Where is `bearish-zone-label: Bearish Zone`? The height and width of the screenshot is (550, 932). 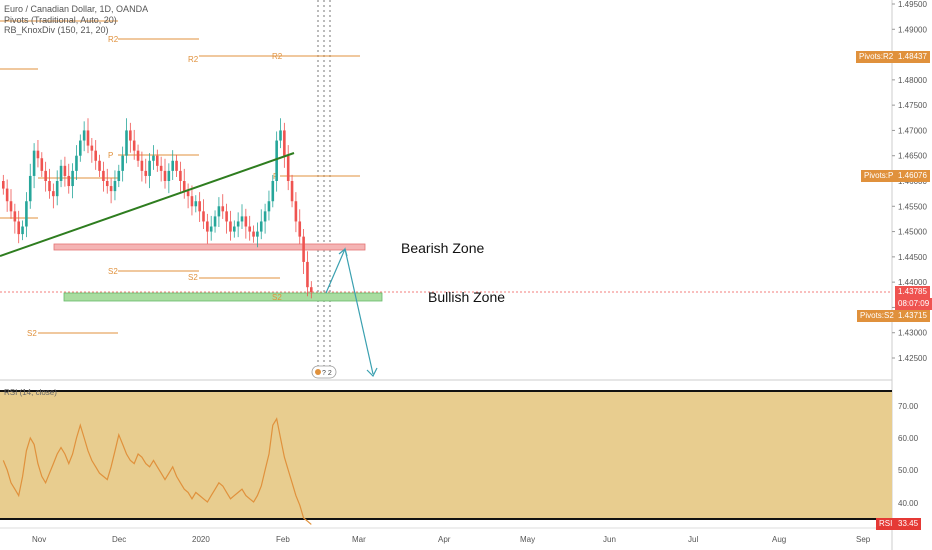 bearish-zone-label: Bearish Zone is located at coordinates (443, 248).